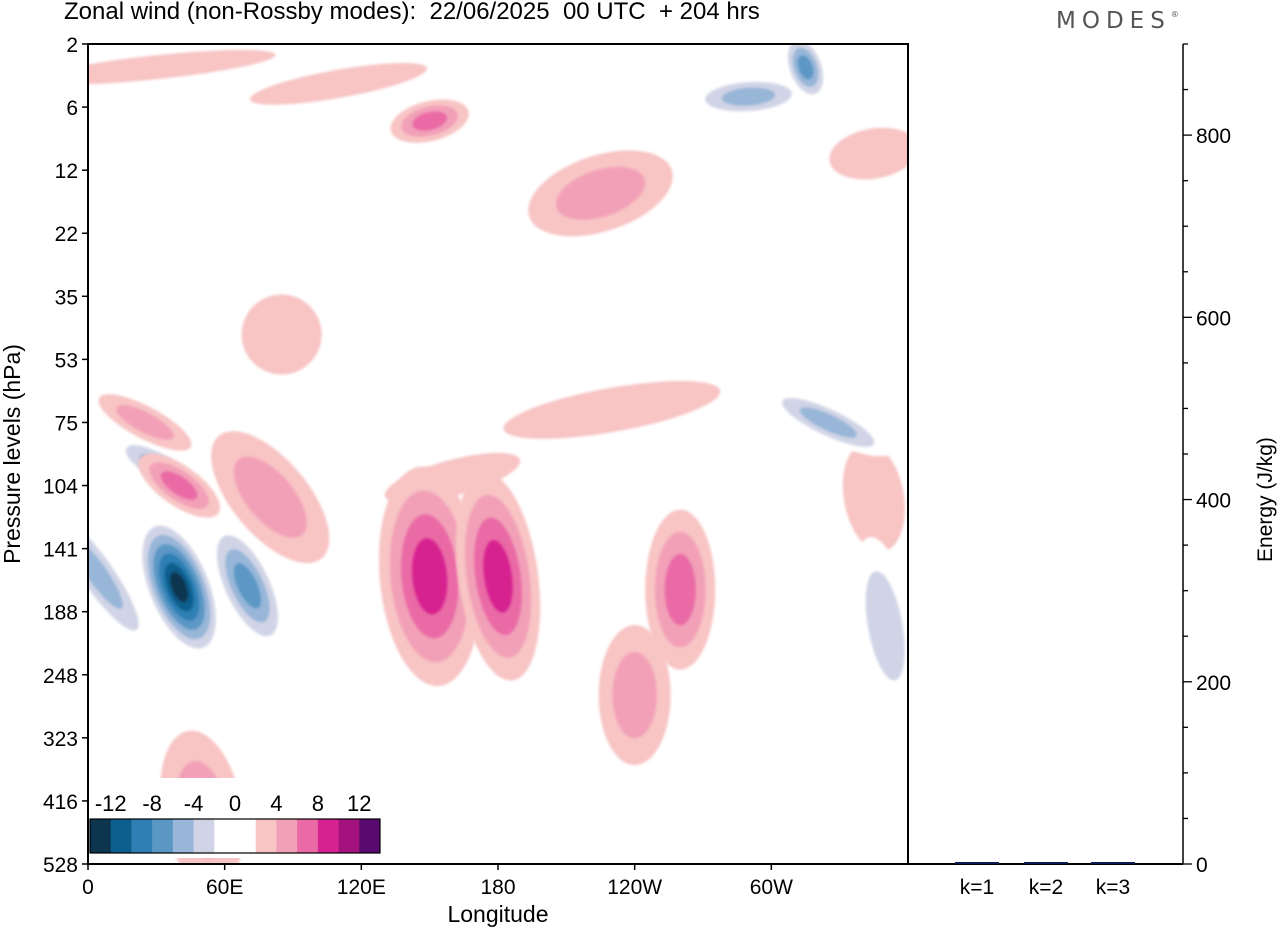  I want to click on pressure-tick-label: 6, so click(72, 108).